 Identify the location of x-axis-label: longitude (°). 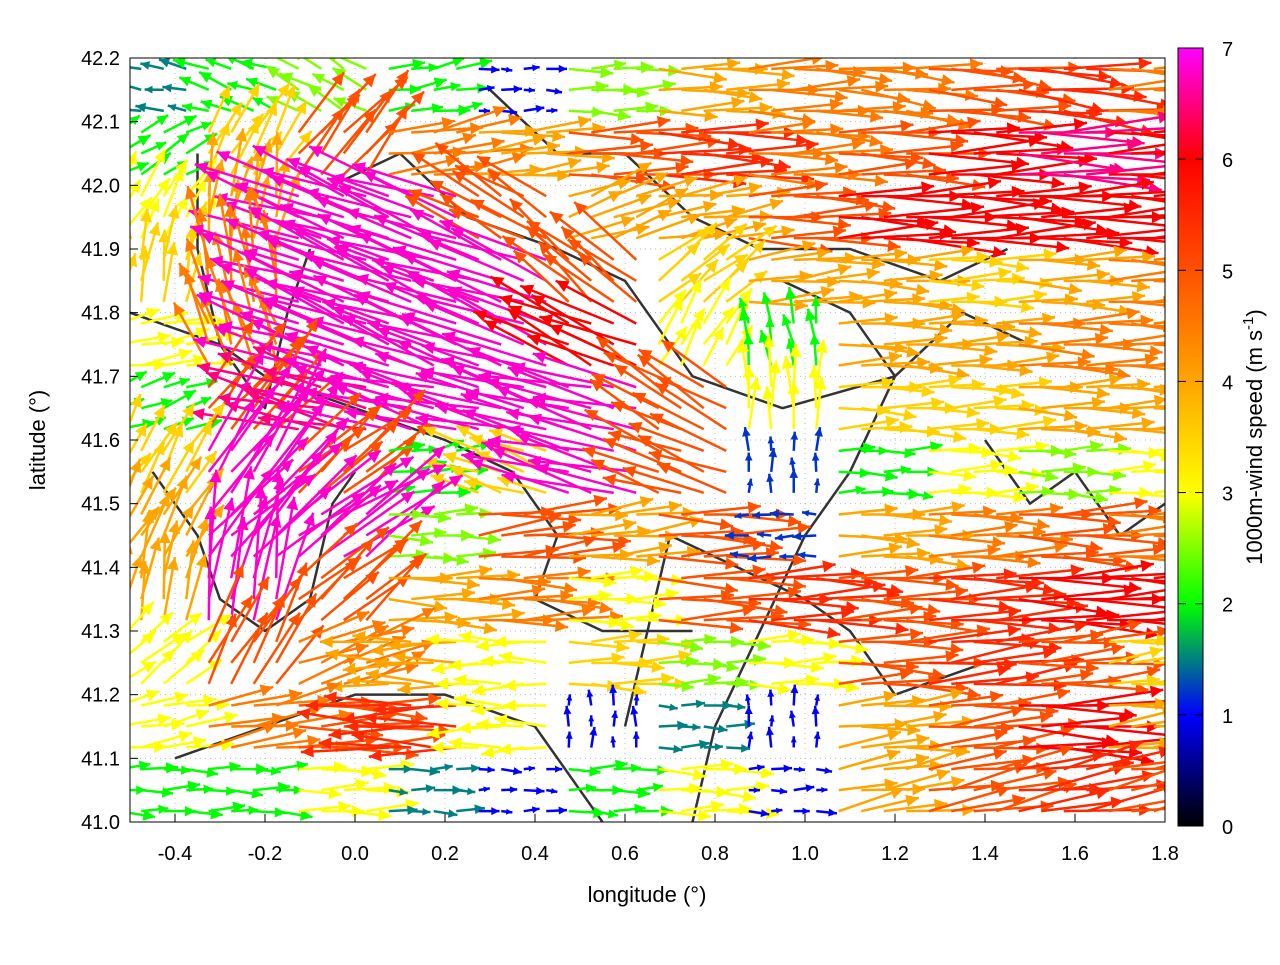
(647, 894).